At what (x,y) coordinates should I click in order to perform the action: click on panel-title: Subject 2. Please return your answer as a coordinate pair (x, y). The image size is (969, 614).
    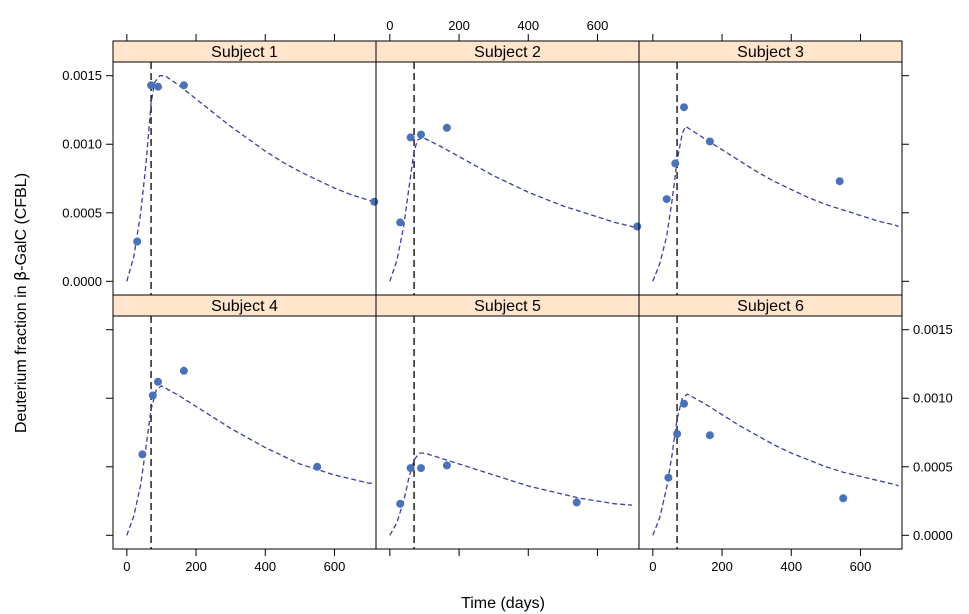
    Looking at the image, I should click on (507, 52).